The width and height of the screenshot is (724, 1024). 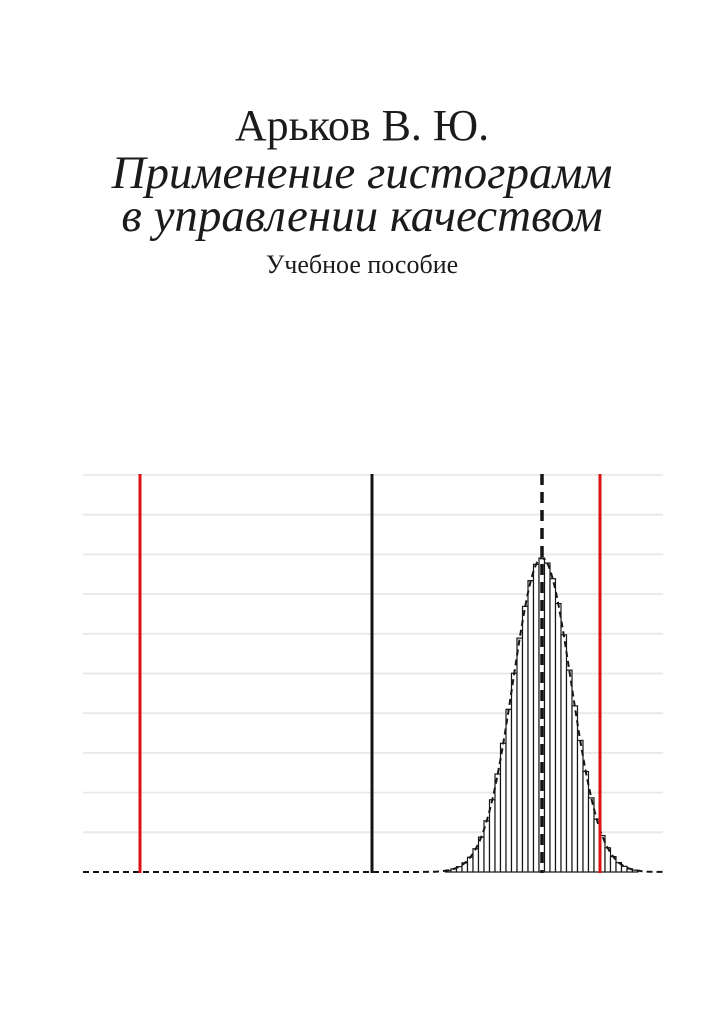 What do you see at coordinates (362, 264) in the screenshot?
I see `book-subtitle: Учебное пособие` at bounding box center [362, 264].